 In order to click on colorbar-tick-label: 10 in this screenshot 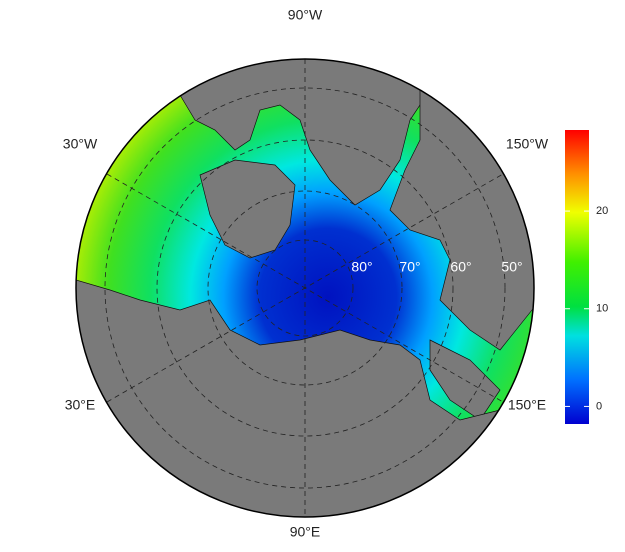, I will do `click(602, 309)`.